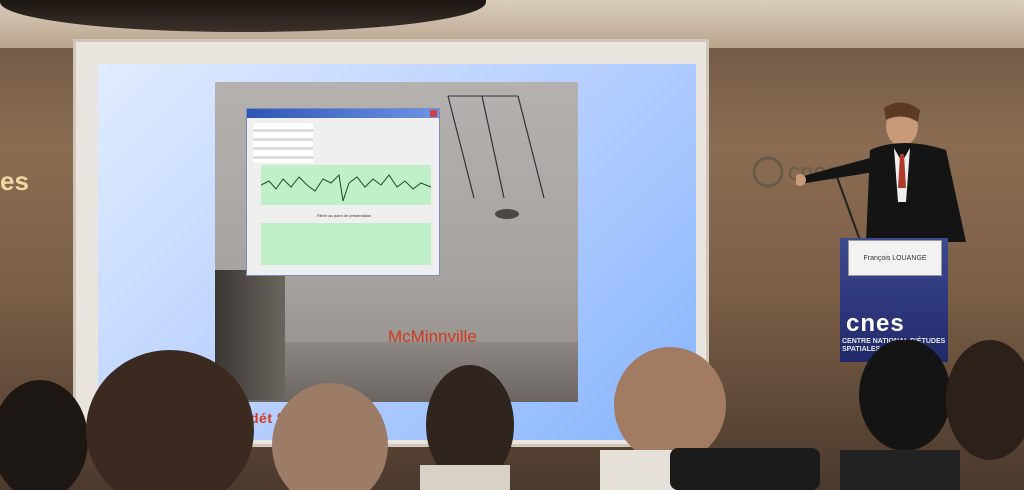 The height and width of the screenshot is (490, 1024). I want to click on analysis-window: Filtrer au point de présentation, so click(343, 192).